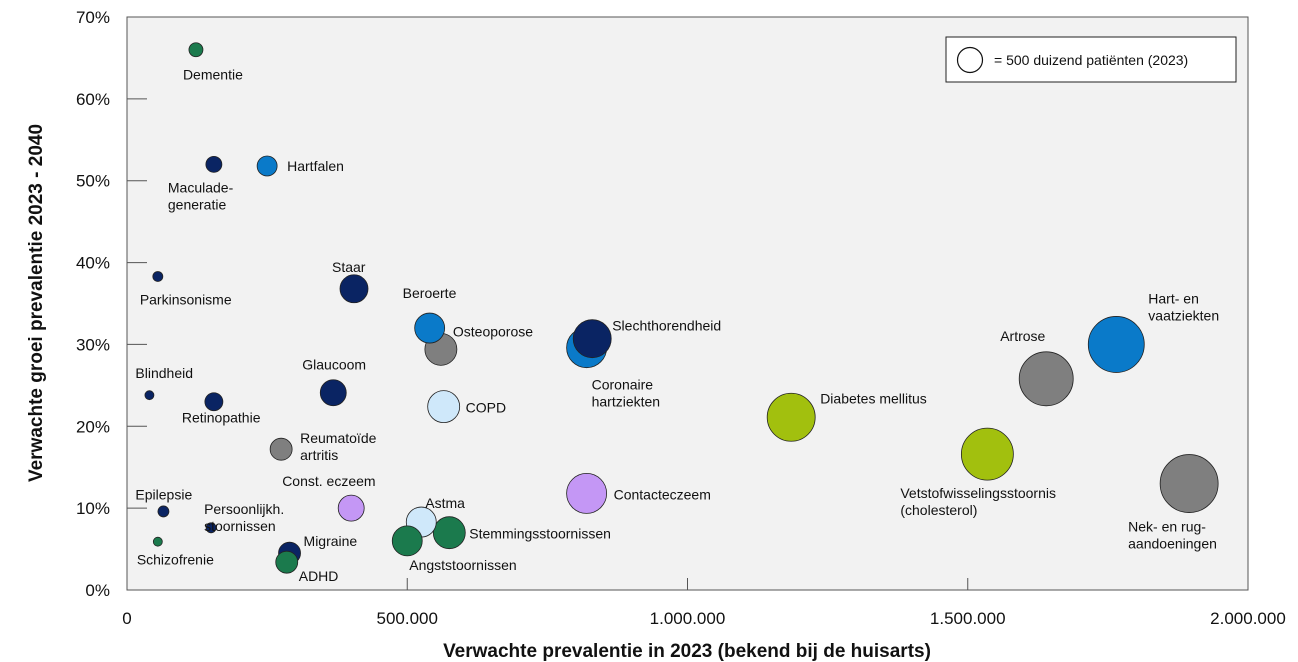 Image resolution: width=1298 pixels, height=662 pixels. Describe the element at coordinates (214, 402) in the screenshot. I see `bubble-retinopathie` at that location.